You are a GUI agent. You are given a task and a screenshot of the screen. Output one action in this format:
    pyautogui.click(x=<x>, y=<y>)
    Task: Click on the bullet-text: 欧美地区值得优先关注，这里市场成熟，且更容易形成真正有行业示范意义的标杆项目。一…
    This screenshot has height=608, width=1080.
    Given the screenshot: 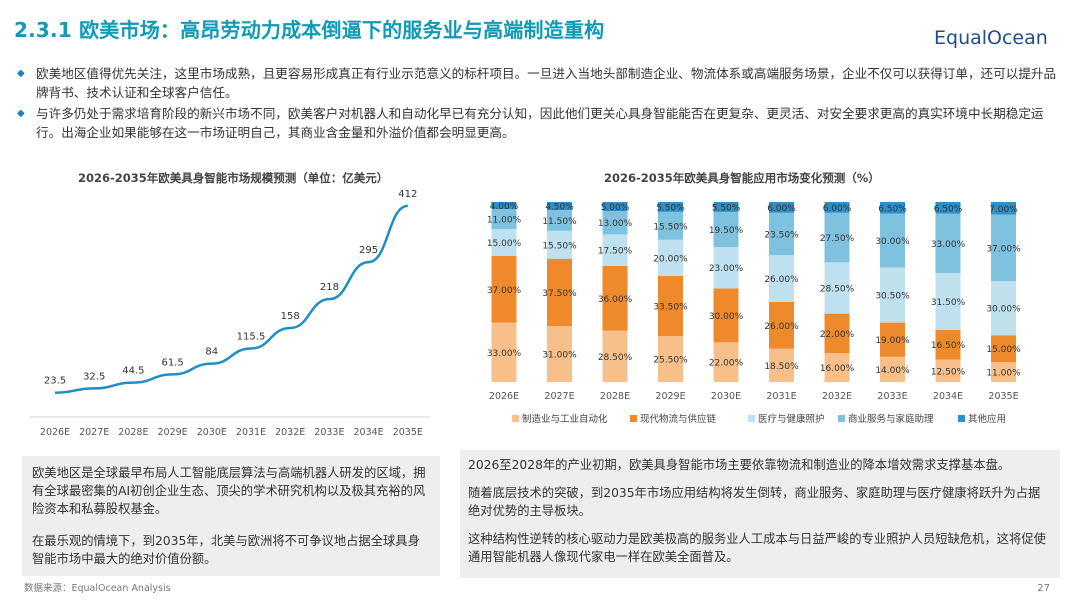 What is the action you would take?
    pyautogui.click(x=546, y=83)
    